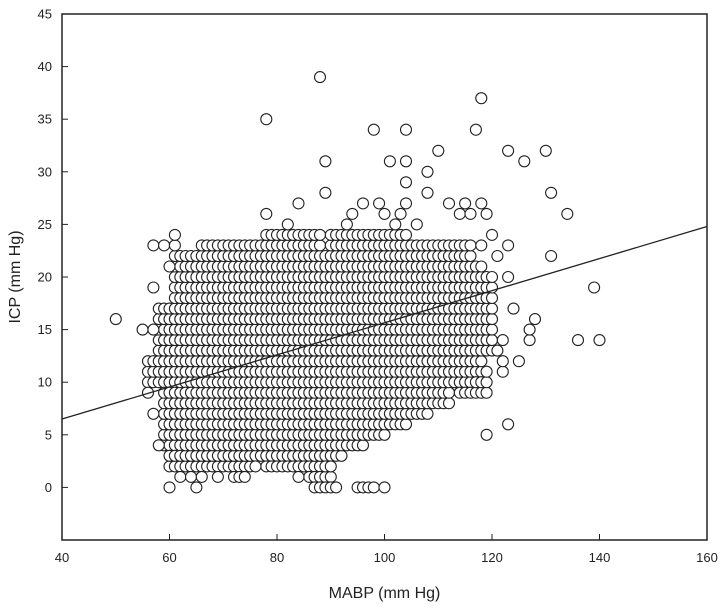 The height and width of the screenshot is (611, 720). I want to click on y-tick-label: 45, so click(45, 14).